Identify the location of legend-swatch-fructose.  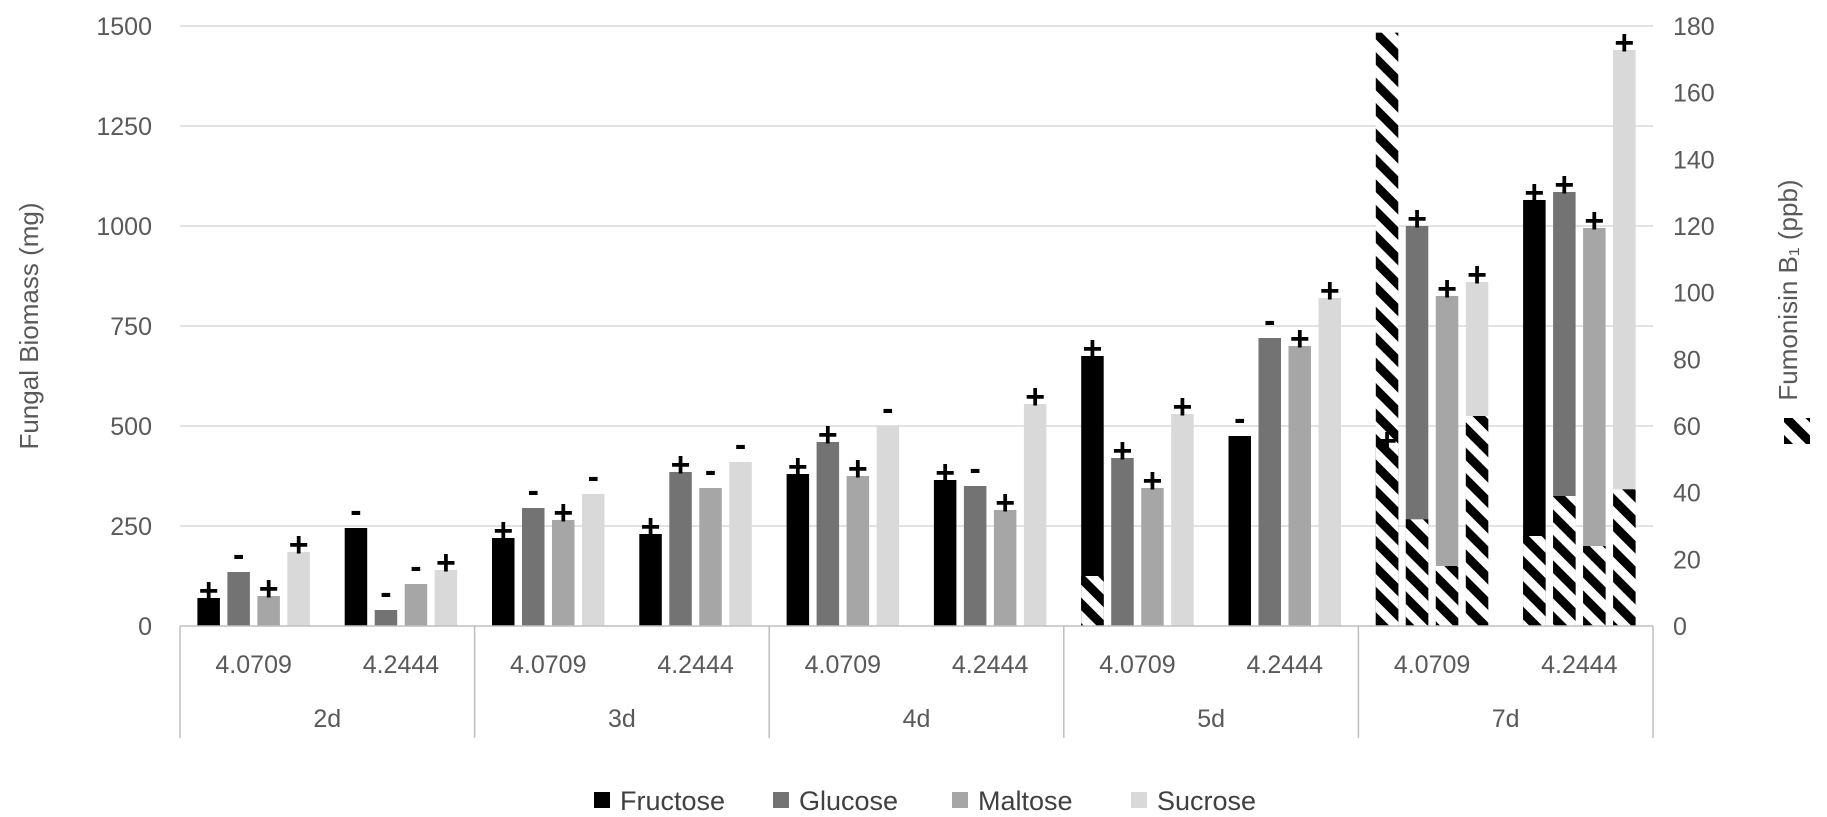
(602, 800).